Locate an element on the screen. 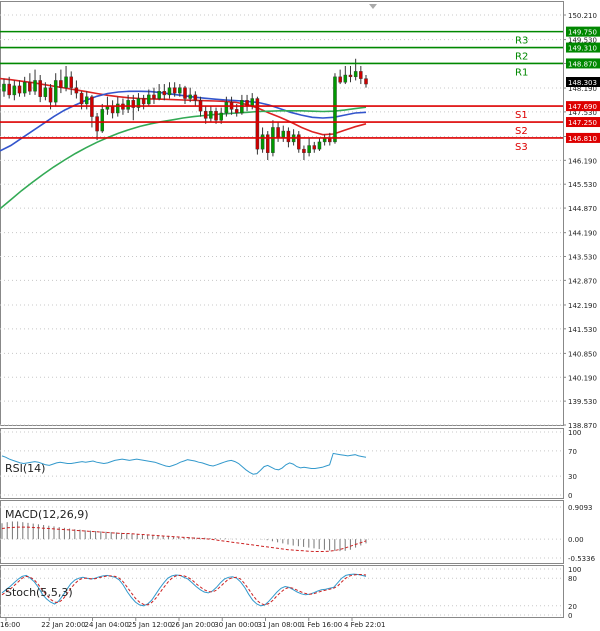 The height and width of the screenshot is (631, 600). level-price-label-r3: 149.750 is located at coordinates (582, 33).